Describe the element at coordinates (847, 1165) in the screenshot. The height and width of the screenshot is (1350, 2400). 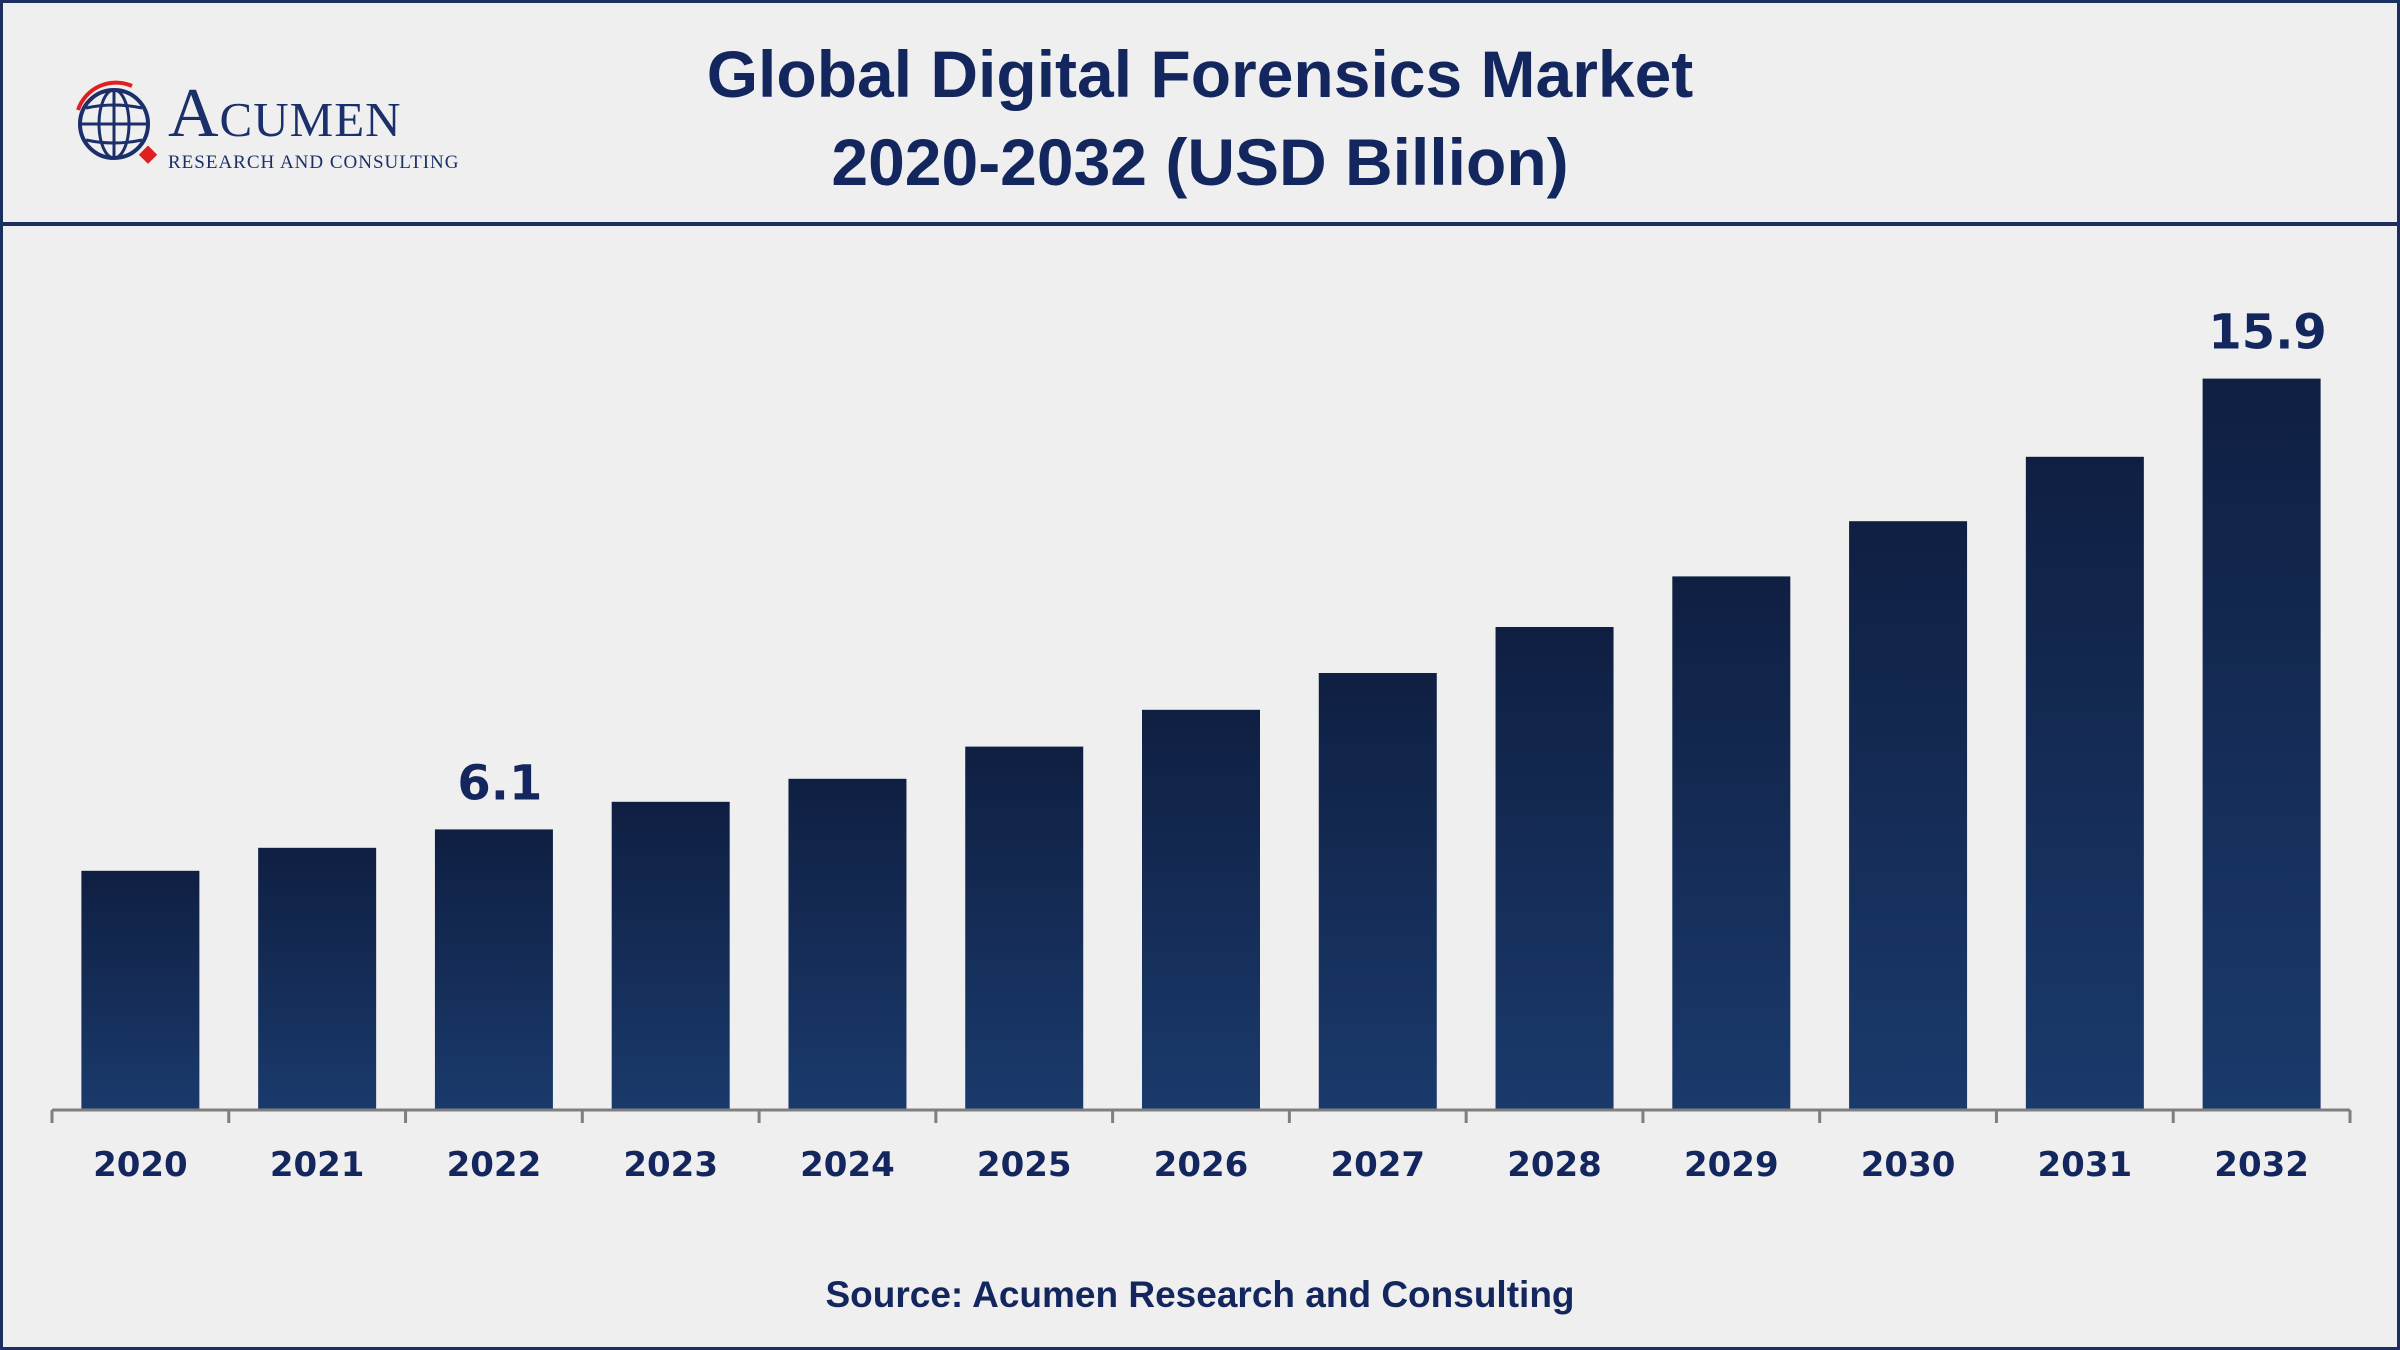
I see `x-tick-label: 2024` at that location.